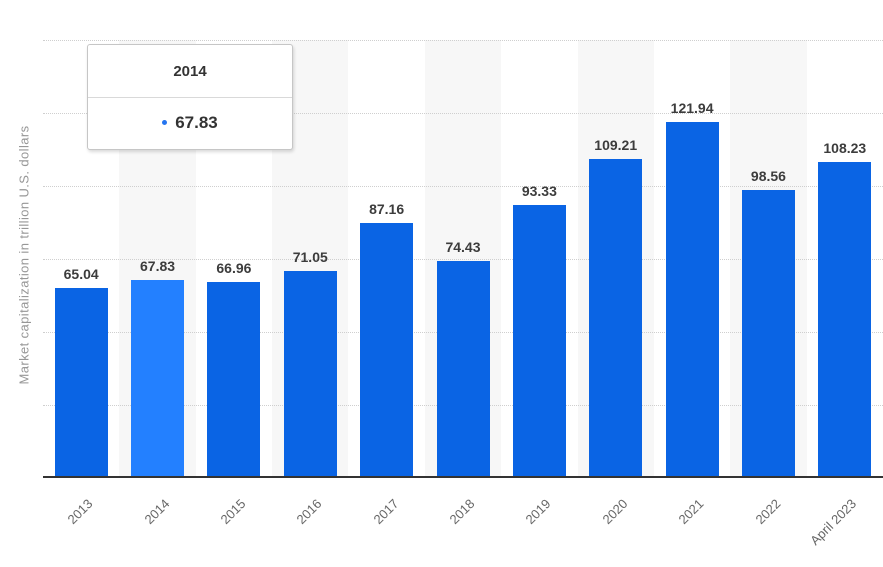 The width and height of the screenshot is (883, 567). What do you see at coordinates (463, 369) in the screenshot?
I see `bar-2018` at bounding box center [463, 369].